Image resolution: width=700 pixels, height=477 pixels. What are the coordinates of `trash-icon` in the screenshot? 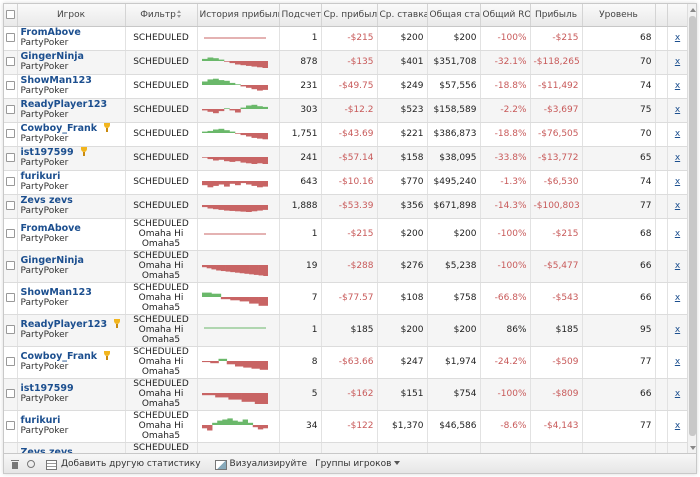 It's located at (15, 464).